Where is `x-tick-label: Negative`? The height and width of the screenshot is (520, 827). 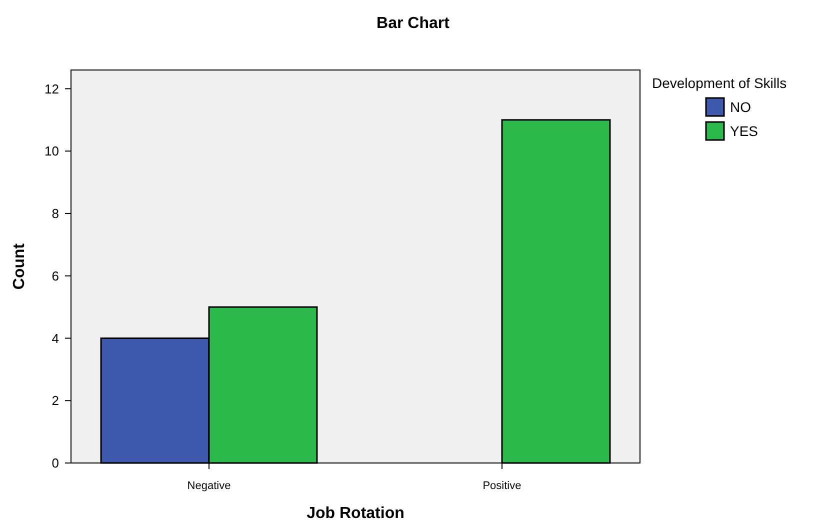
x-tick-label: Negative is located at coordinates (209, 486).